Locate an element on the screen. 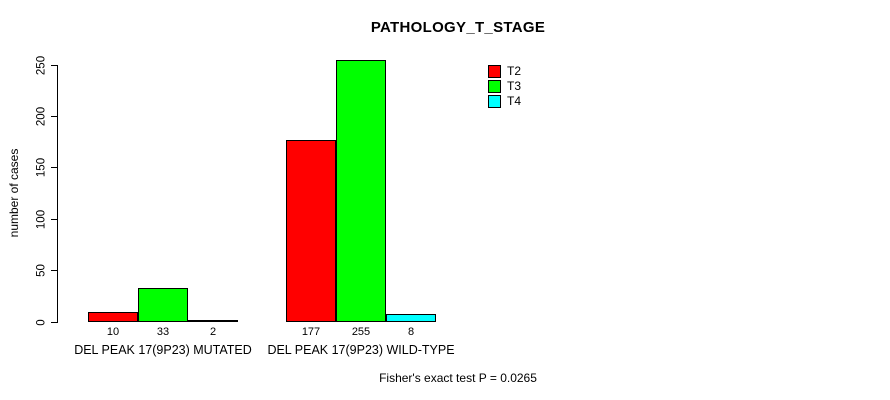 Image resolution: width=890 pixels, height=400 pixels. y-axis-line is located at coordinates (57, 194).